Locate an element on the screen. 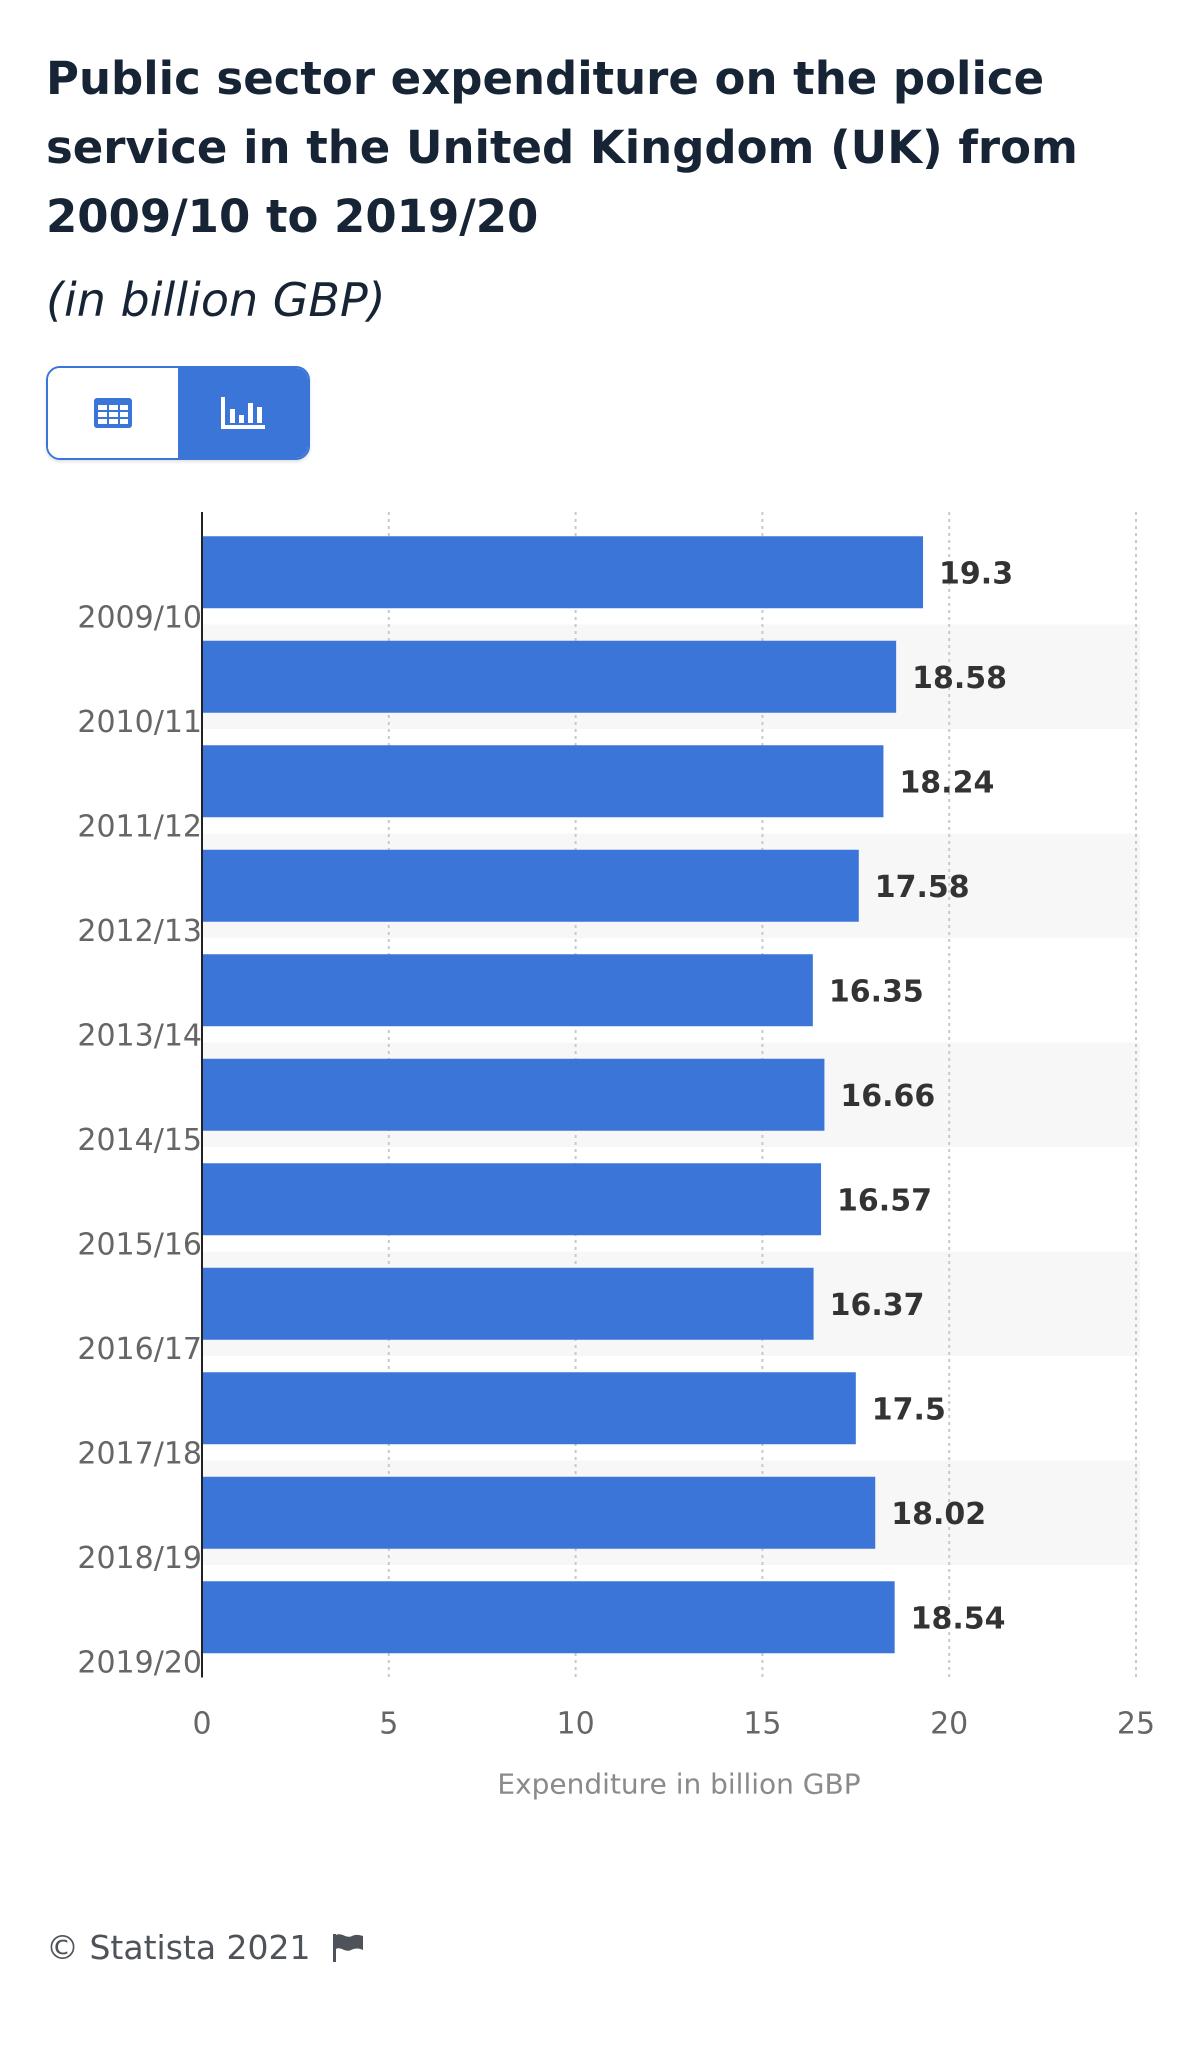  category-label: 2012/13 is located at coordinates (139, 931).